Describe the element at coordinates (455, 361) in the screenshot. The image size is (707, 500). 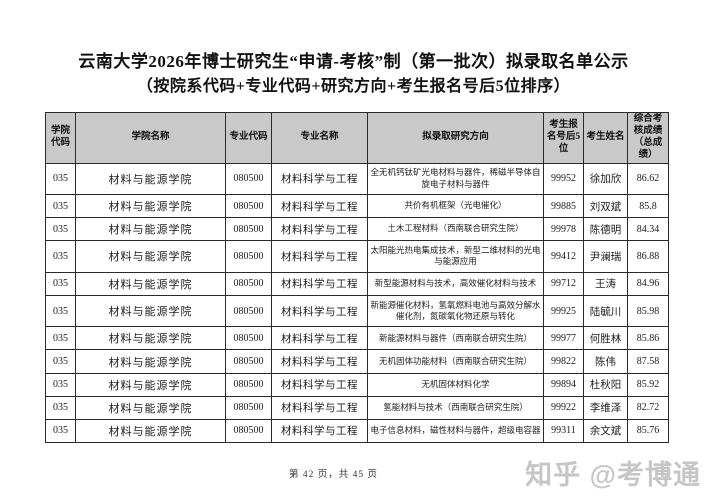
I see `table-cell: 无机固体功能材料（西南联合研究生院）` at that location.